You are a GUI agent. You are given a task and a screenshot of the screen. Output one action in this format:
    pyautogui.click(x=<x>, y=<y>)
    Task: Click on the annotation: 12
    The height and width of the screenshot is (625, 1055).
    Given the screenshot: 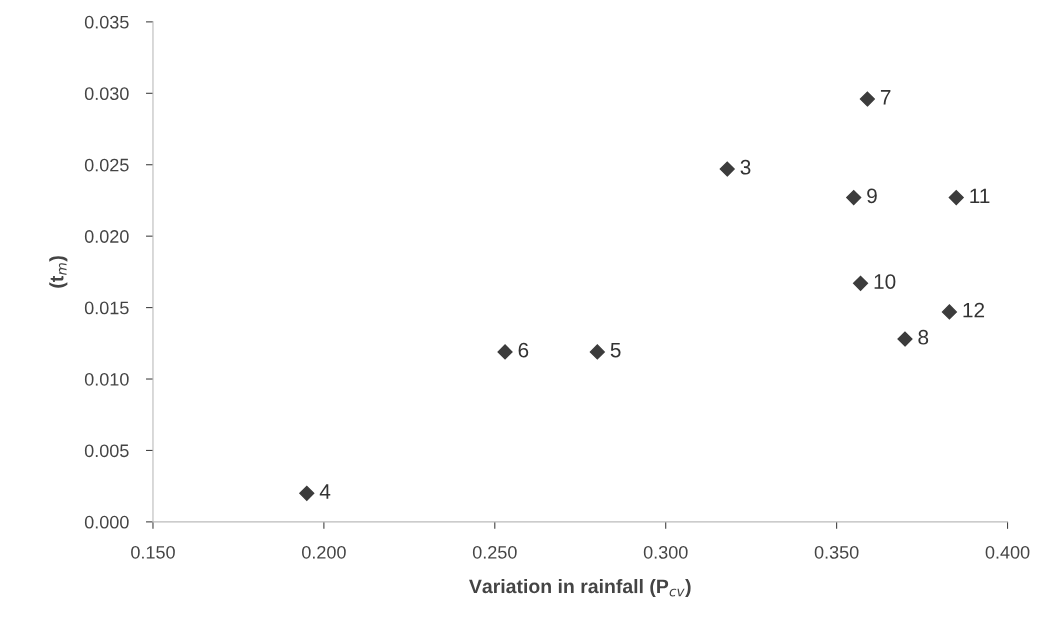 What is the action you would take?
    pyautogui.click(x=974, y=310)
    